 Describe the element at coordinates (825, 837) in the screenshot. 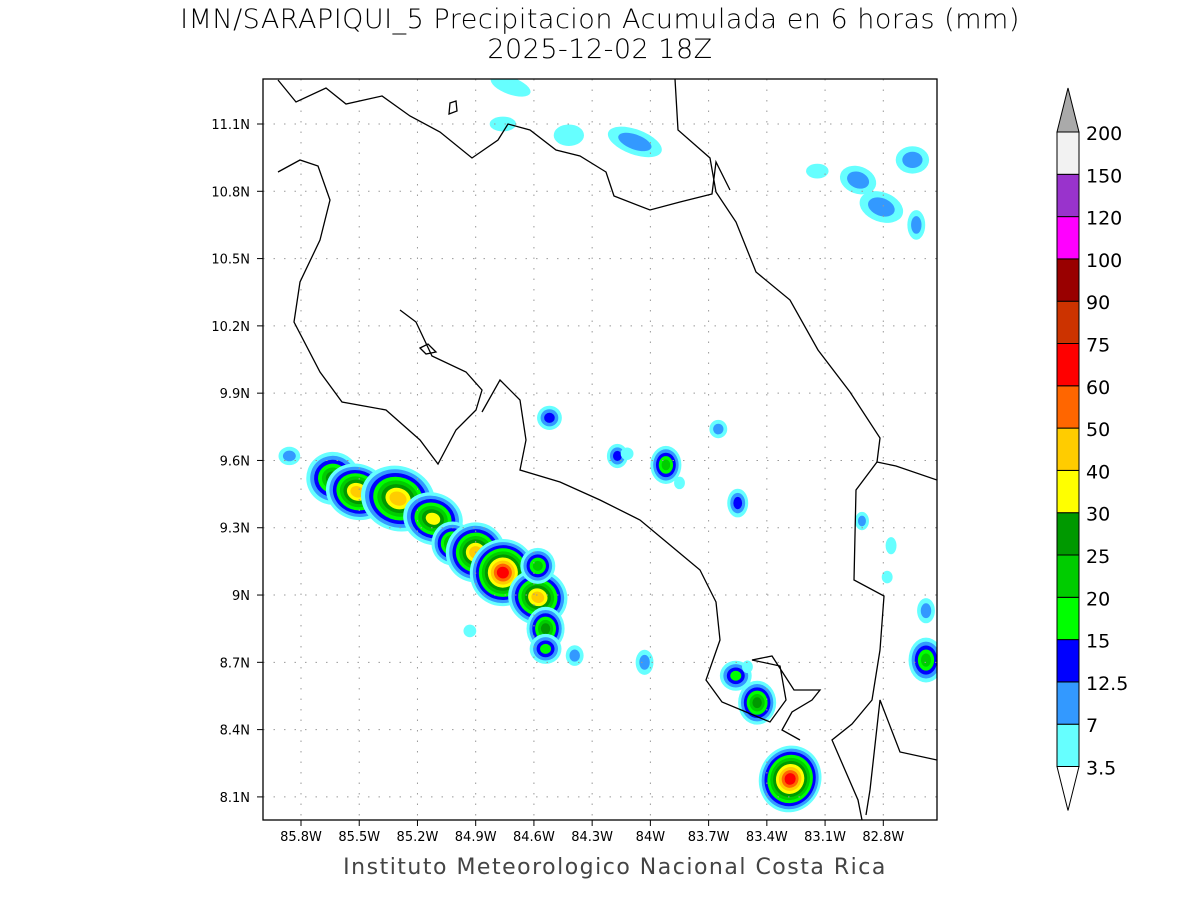

I see `lon-tick-label: 83.1W` at that location.